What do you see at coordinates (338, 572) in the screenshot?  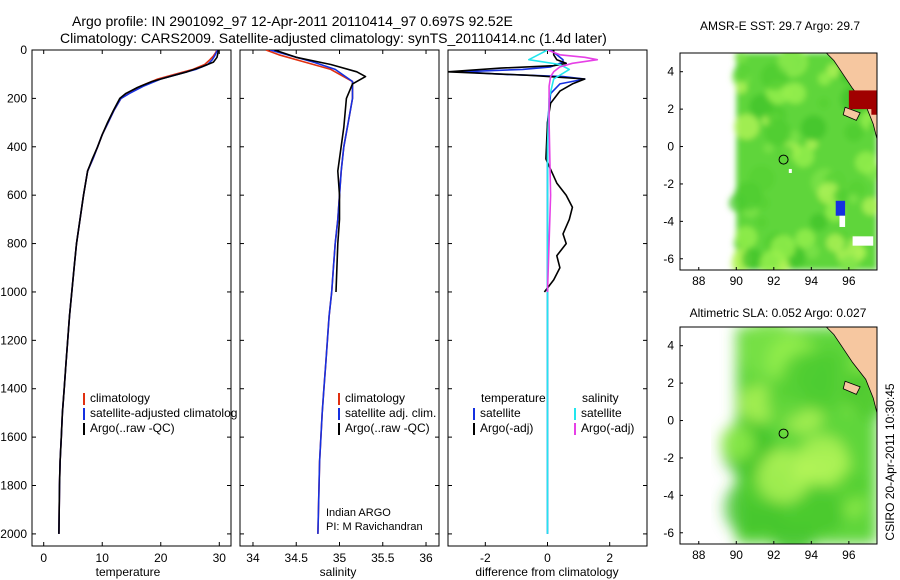 I see `salinity-xlabel: salinity` at bounding box center [338, 572].